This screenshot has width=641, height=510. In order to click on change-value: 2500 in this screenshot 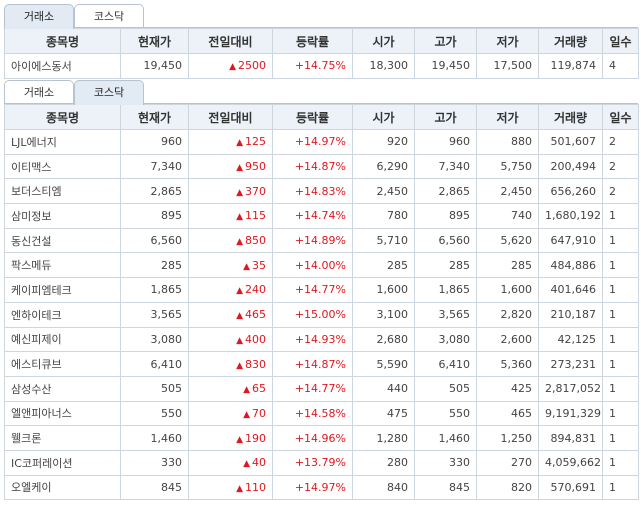, I will do `click(252, 66)`.